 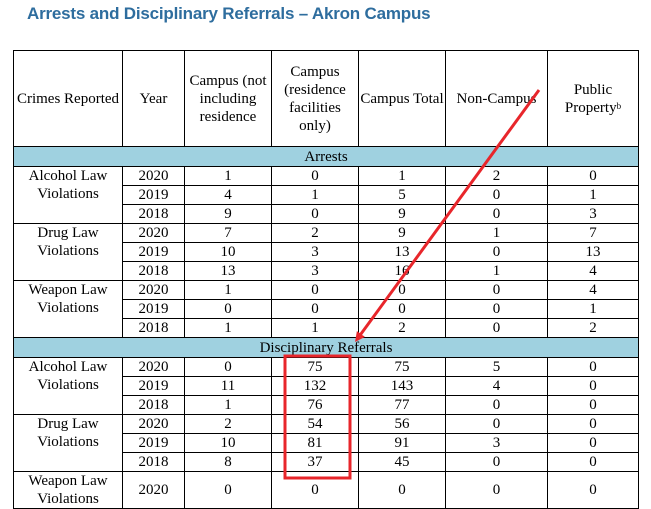 I want to click on campus-total-cell: 45, so click(x=402, y=462).